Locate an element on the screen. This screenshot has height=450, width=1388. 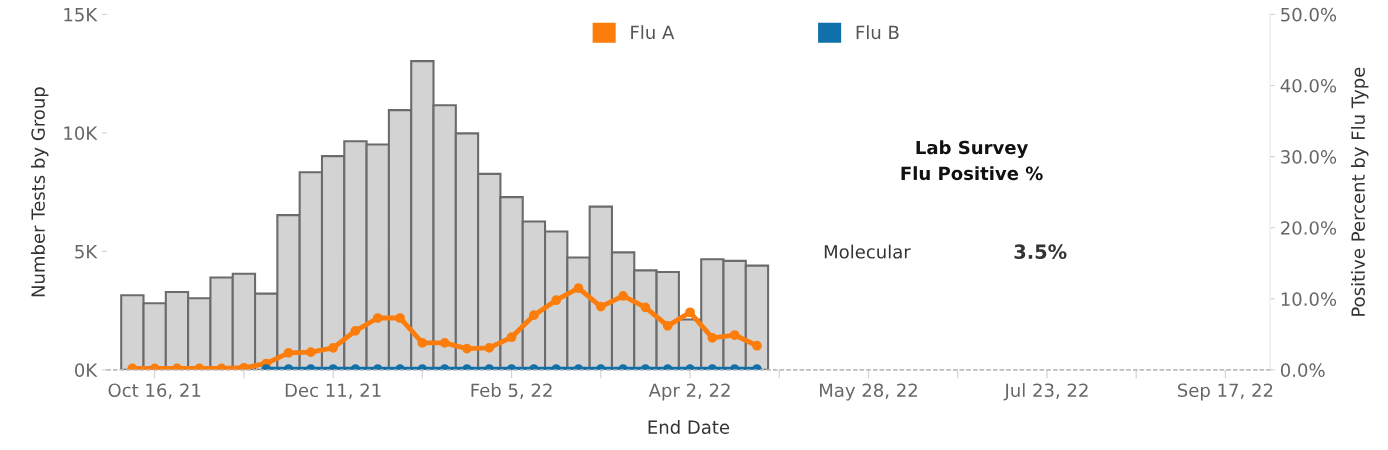
x-tick-label: Sep 17, 22 is located at coordinates (1225, 392).